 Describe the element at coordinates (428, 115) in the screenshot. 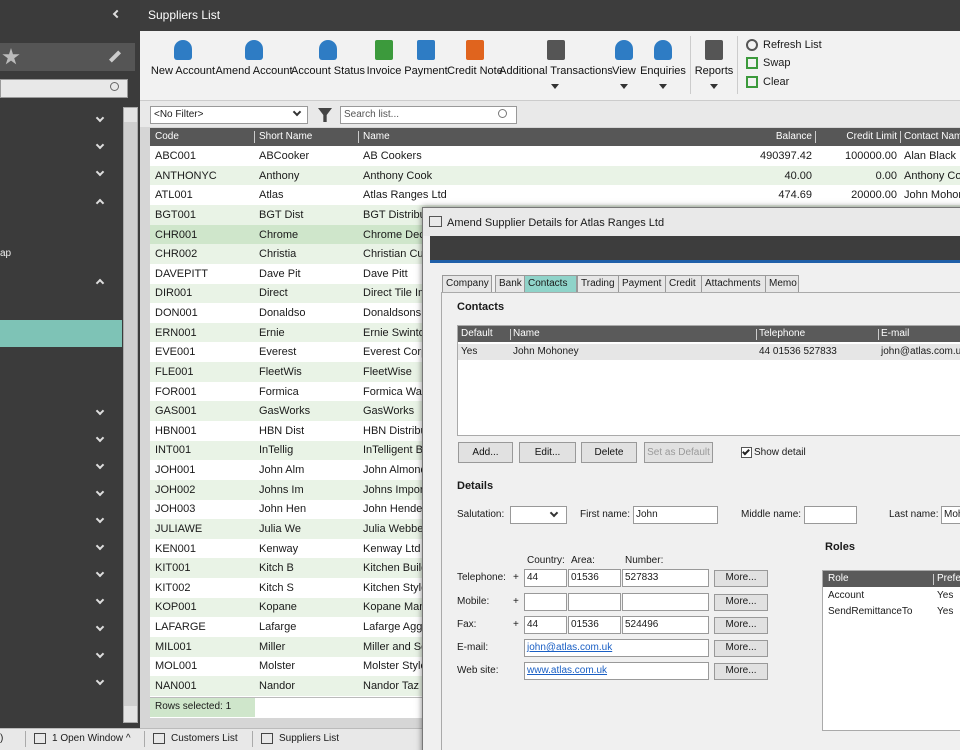

I see `search-input` at that location.